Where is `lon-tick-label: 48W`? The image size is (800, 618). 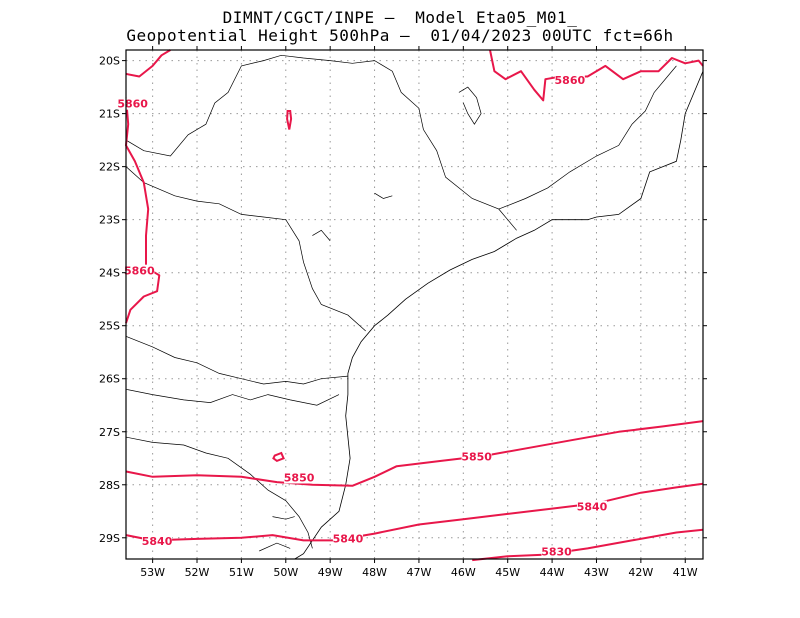 lon-tick-label: 48W is located at coordinates (374, 572).